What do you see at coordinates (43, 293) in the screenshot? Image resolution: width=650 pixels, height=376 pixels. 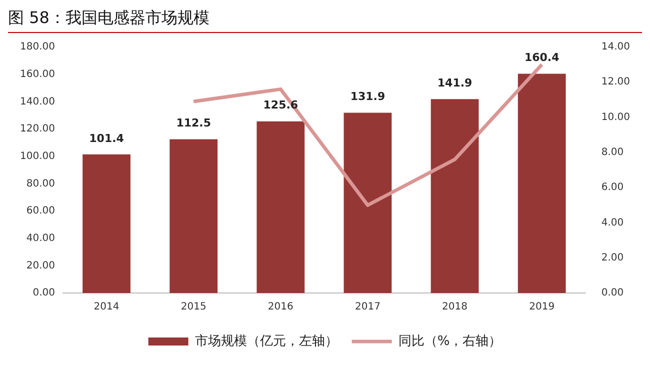 I see `y-tick-label: 0.00` at bounding box center [43, 293].